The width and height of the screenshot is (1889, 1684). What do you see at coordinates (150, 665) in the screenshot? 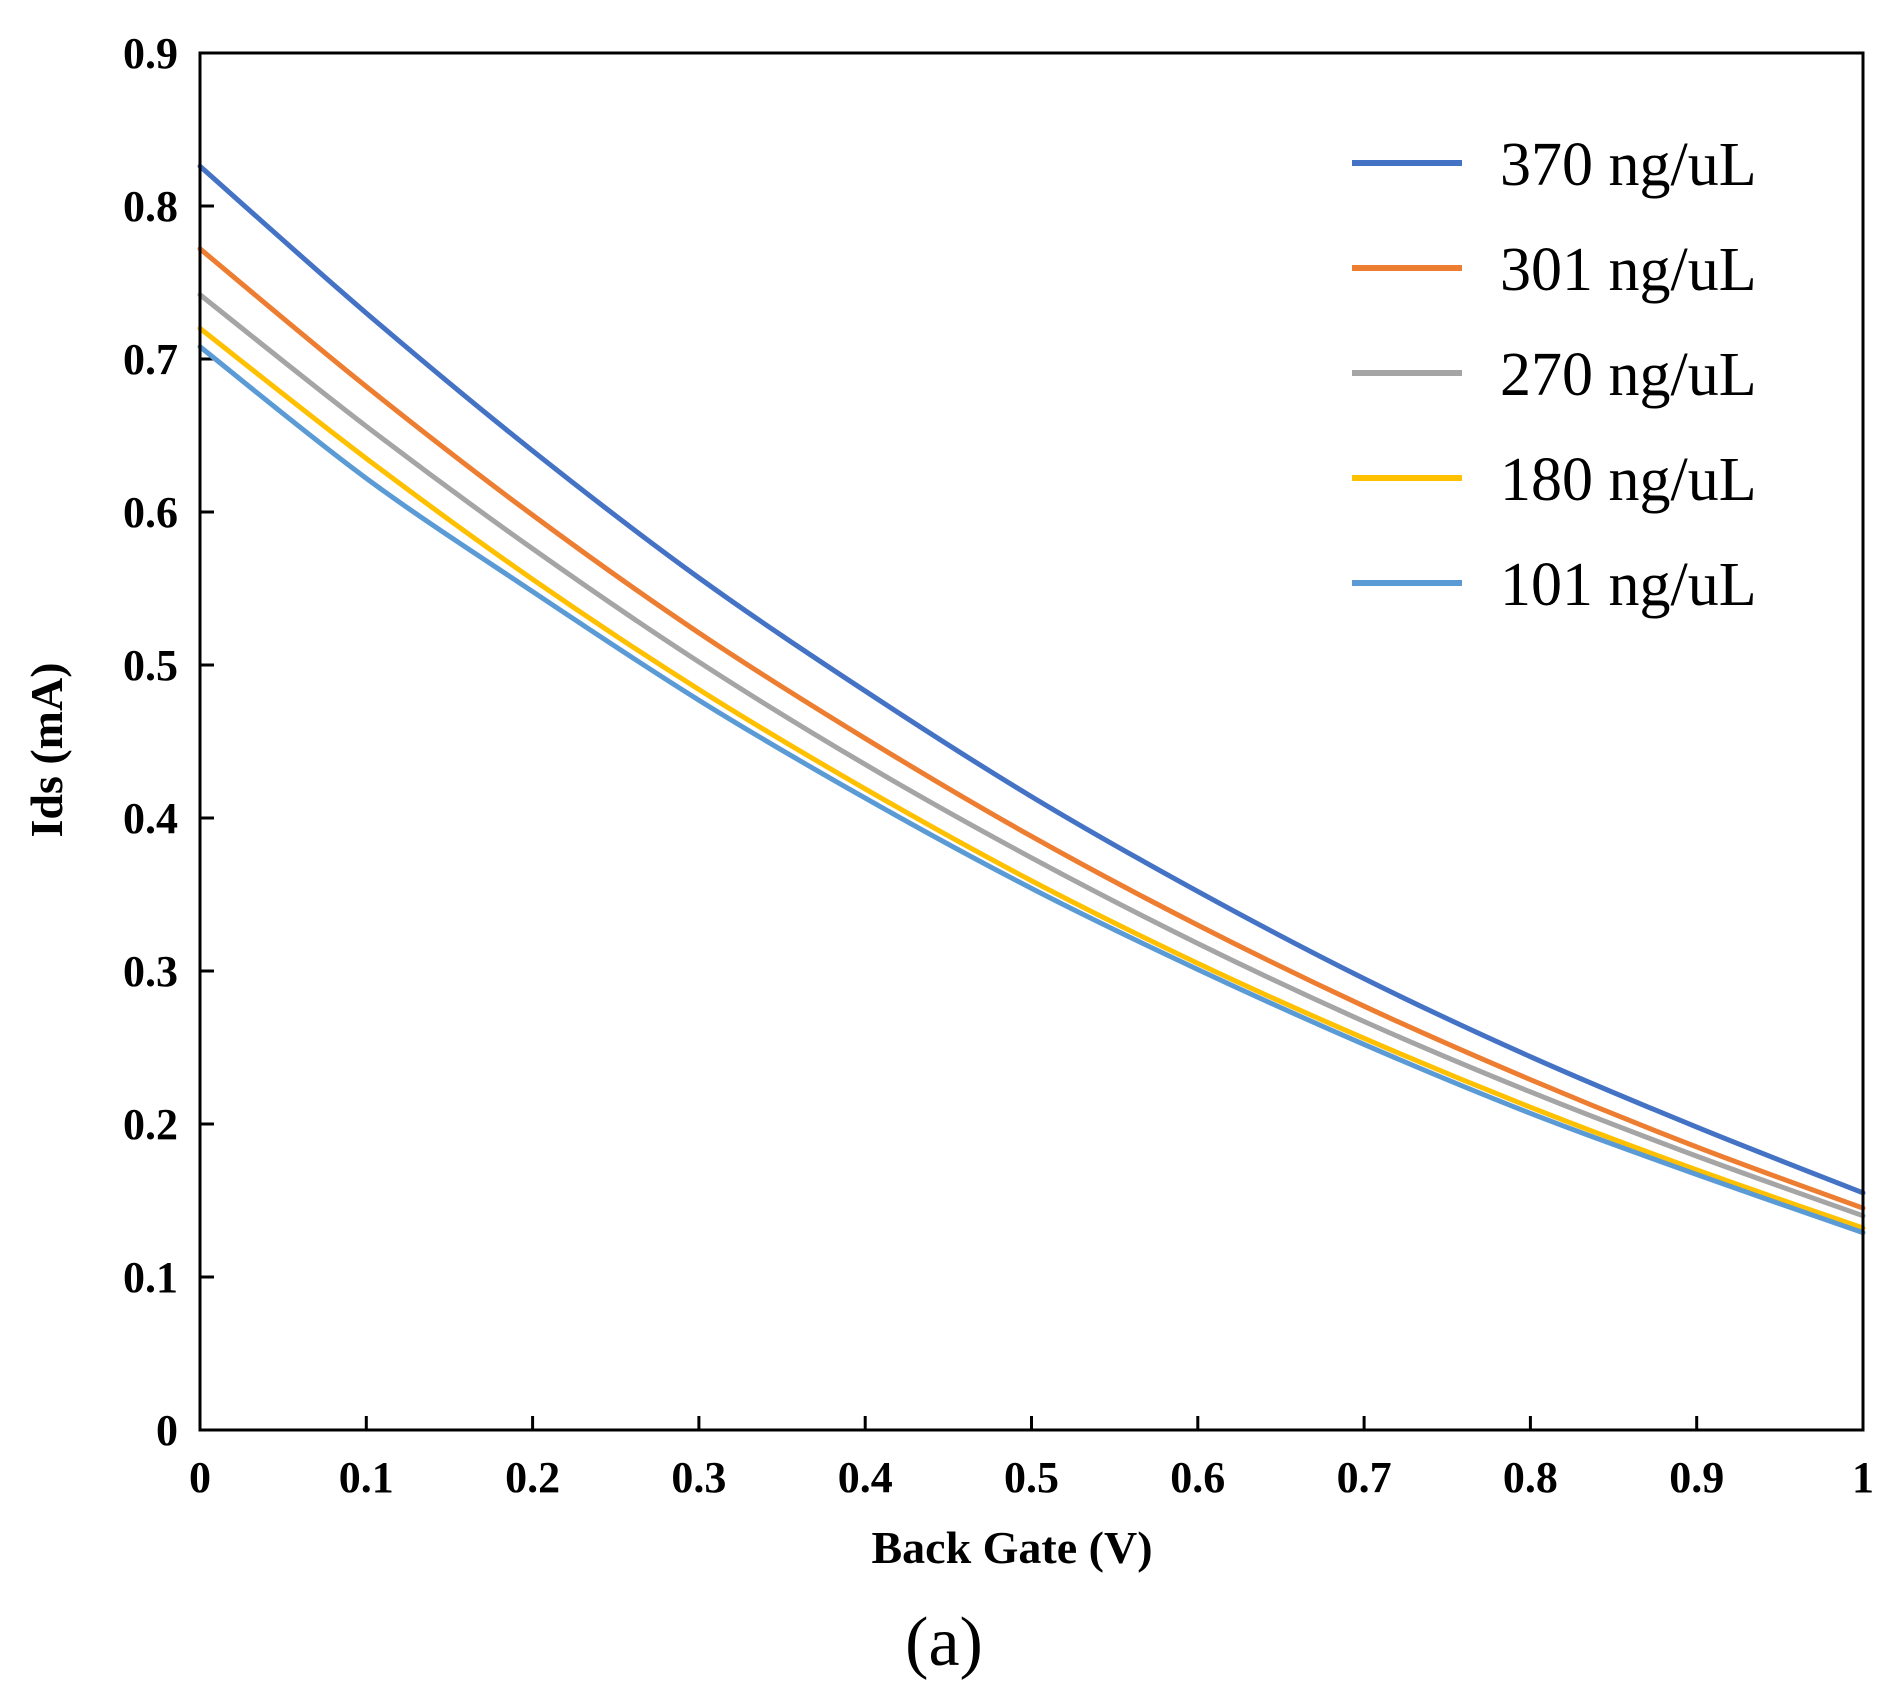
I see `y-tick-label: 0.5` at bounding box center [150, 665].